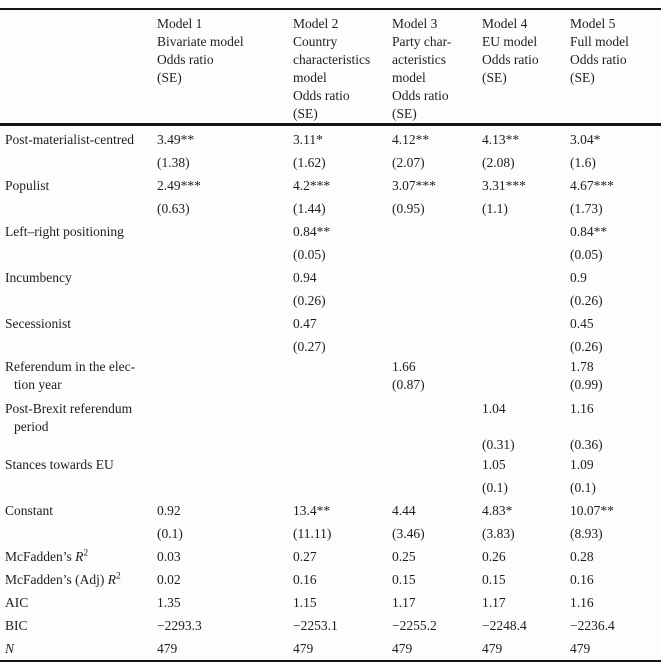 The image size is (661, 663). Describe the element at coordinates (64, 231) in the screenshot. I see `row-label-text: Left–right positioning` at that location.